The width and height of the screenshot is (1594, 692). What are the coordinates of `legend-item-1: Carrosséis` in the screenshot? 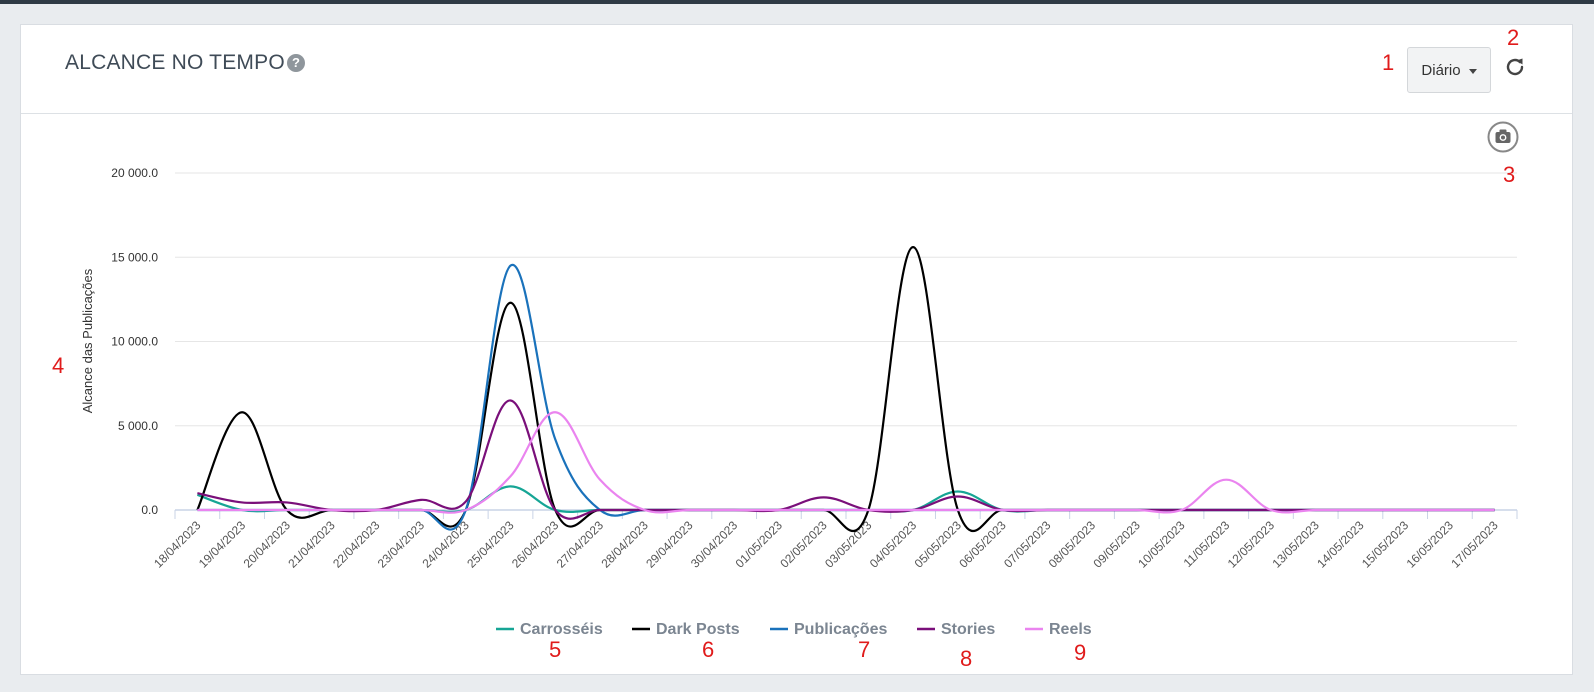 It's located at (549, 629).